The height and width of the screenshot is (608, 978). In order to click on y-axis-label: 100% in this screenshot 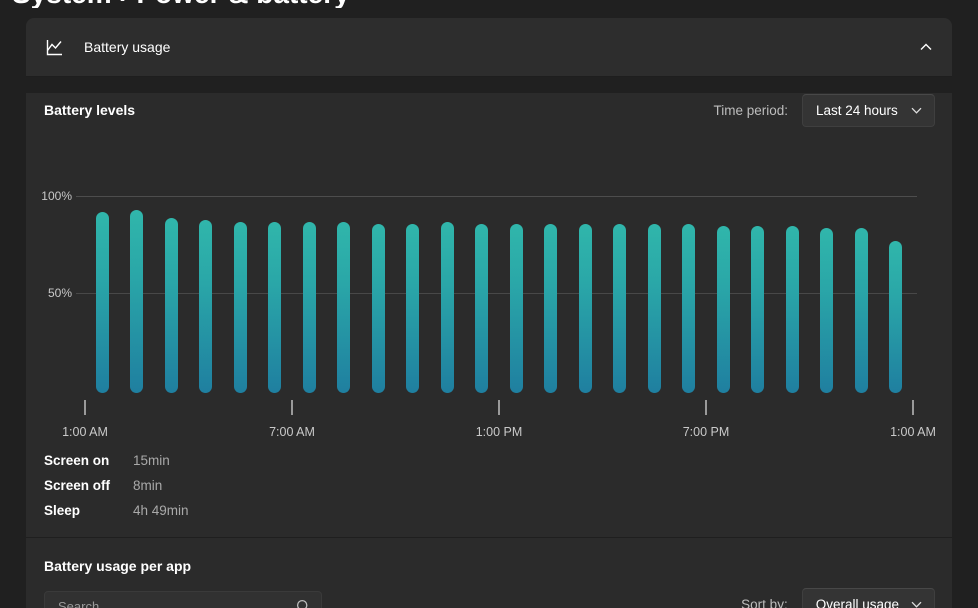, I will do `click(56, 196)`.